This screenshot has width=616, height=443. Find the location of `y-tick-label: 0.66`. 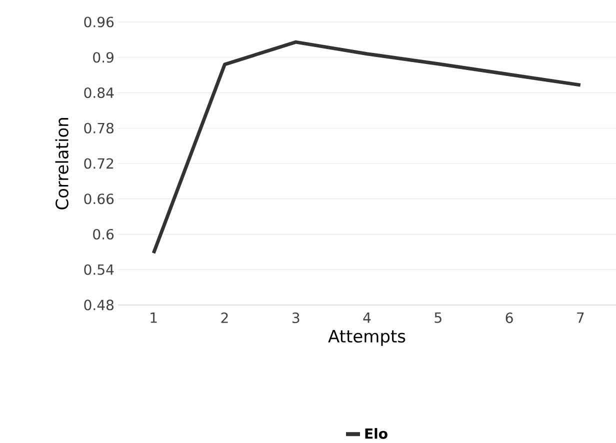

y-tick-label: 0.66 is located at coordinates (99, 199).